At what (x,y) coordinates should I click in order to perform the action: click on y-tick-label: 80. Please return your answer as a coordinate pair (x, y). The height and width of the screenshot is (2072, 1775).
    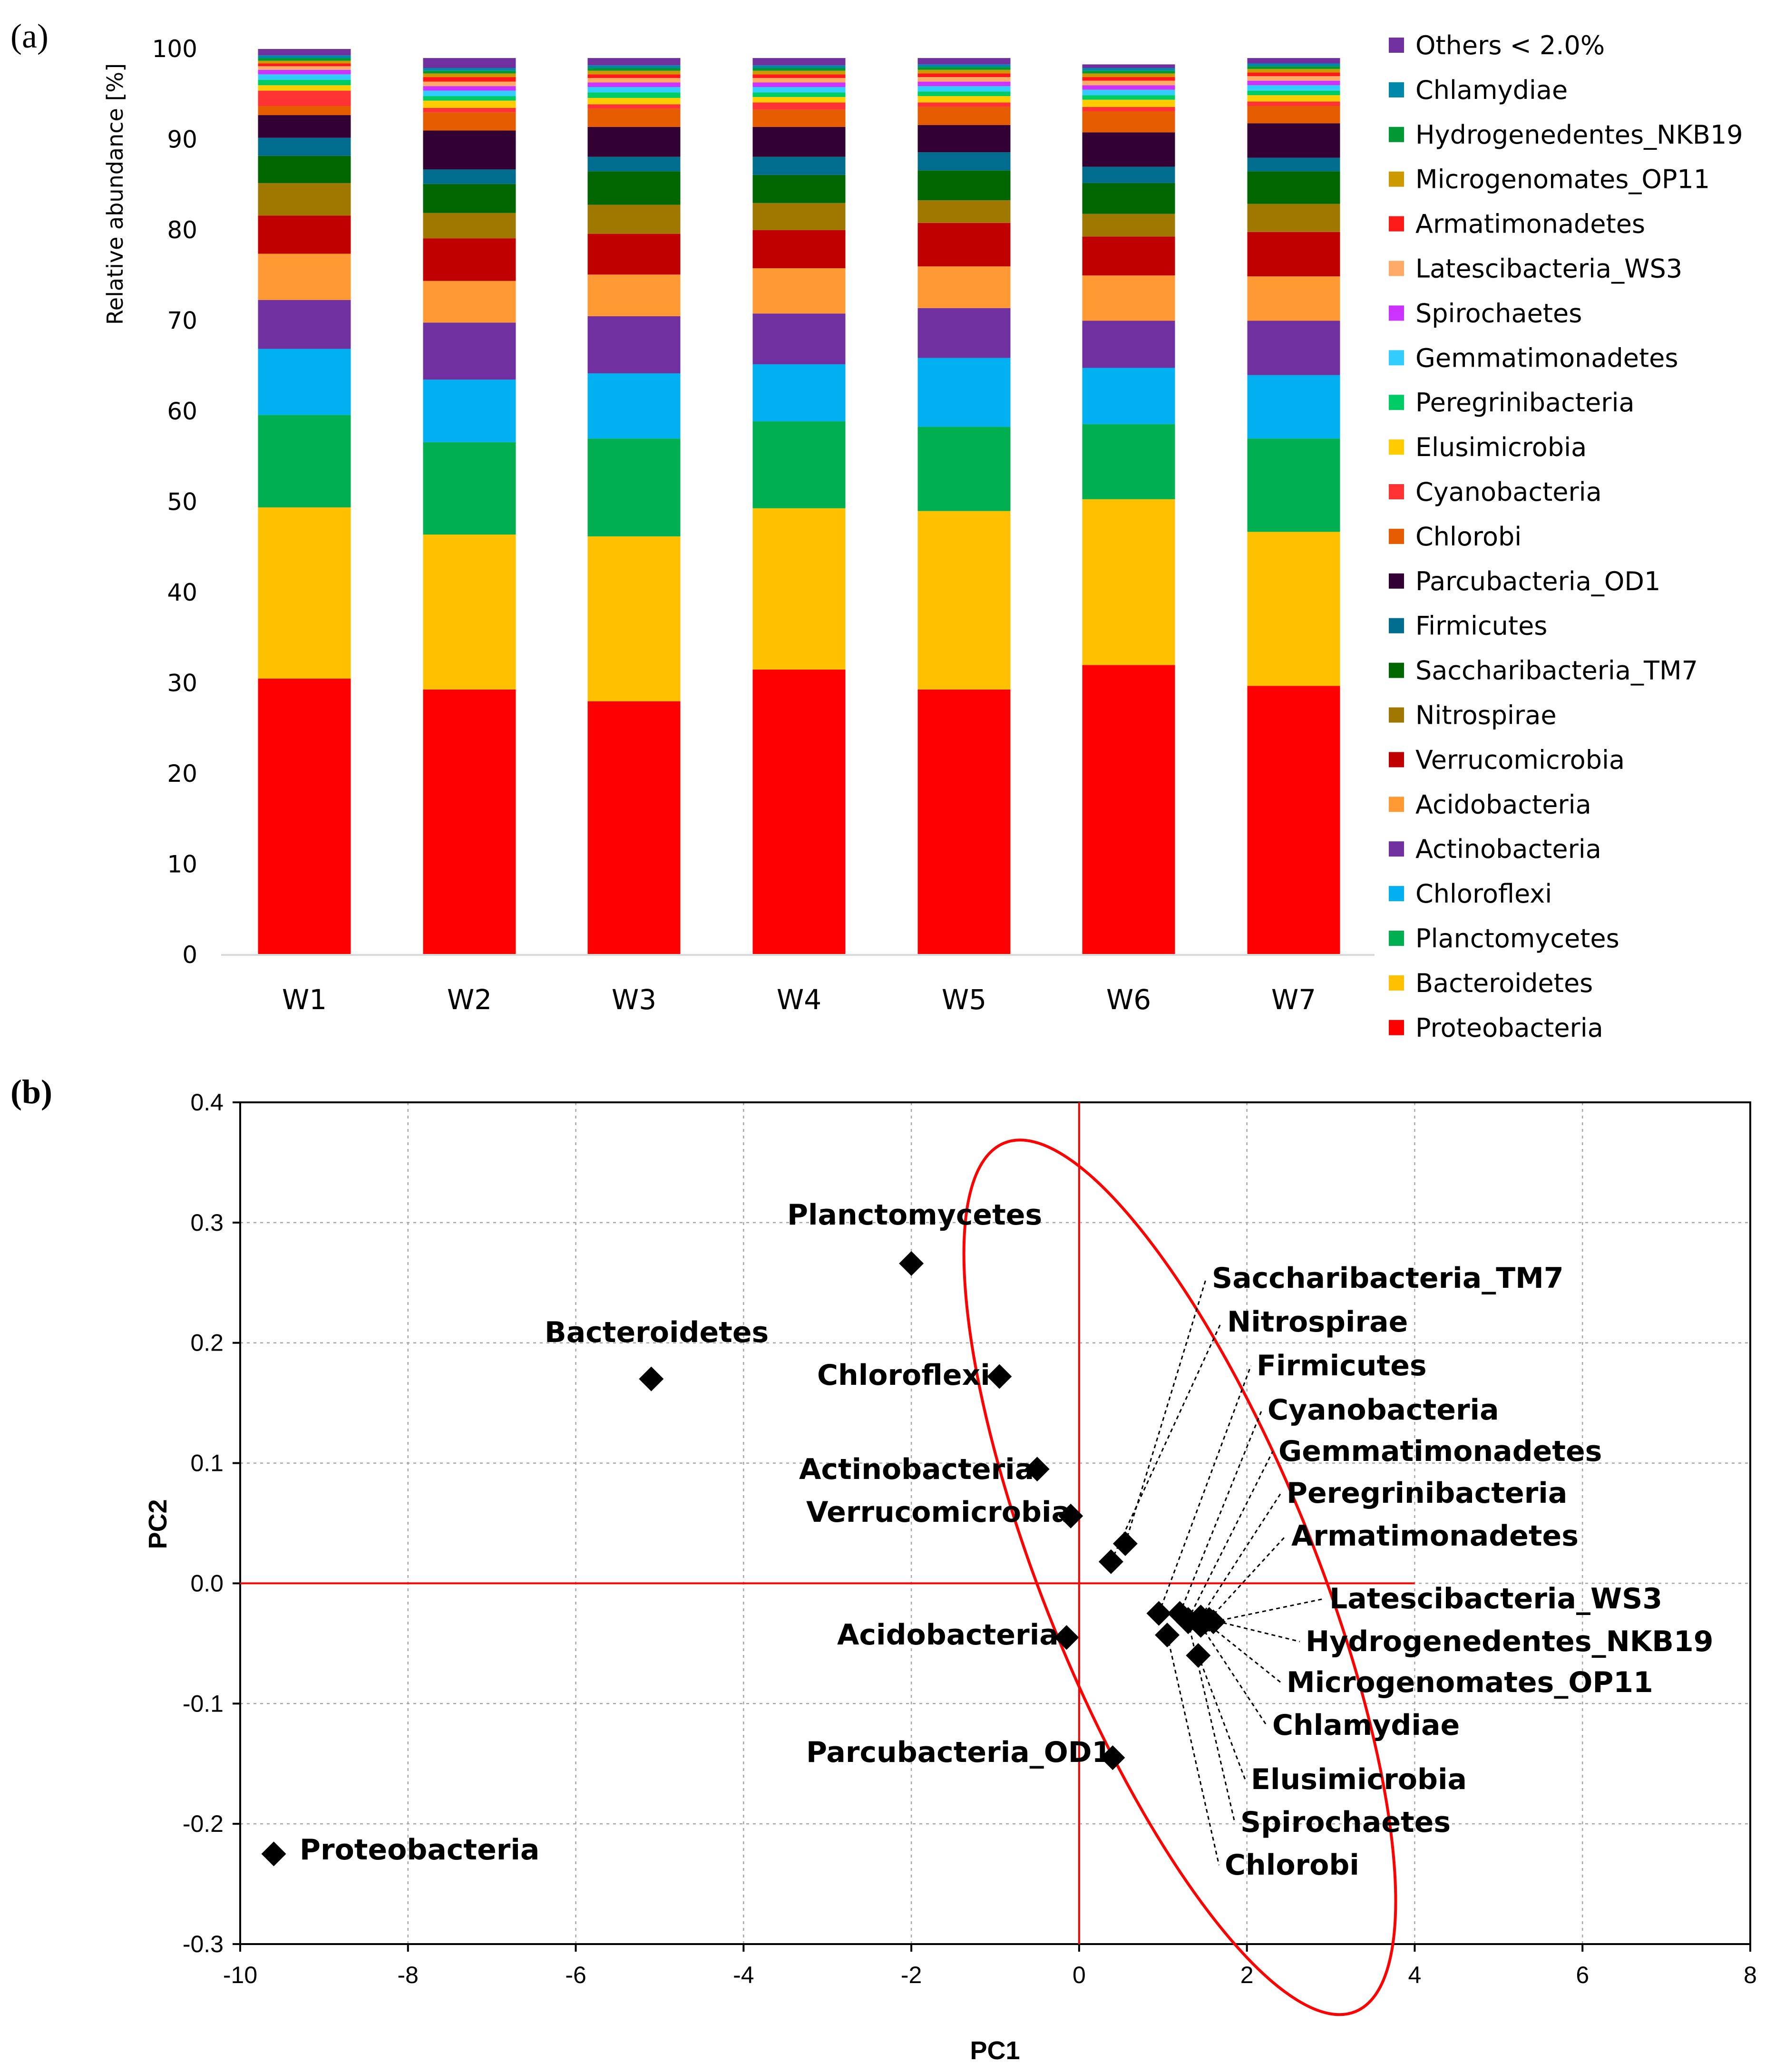
    Looking at the image, I should click on (182, 230).